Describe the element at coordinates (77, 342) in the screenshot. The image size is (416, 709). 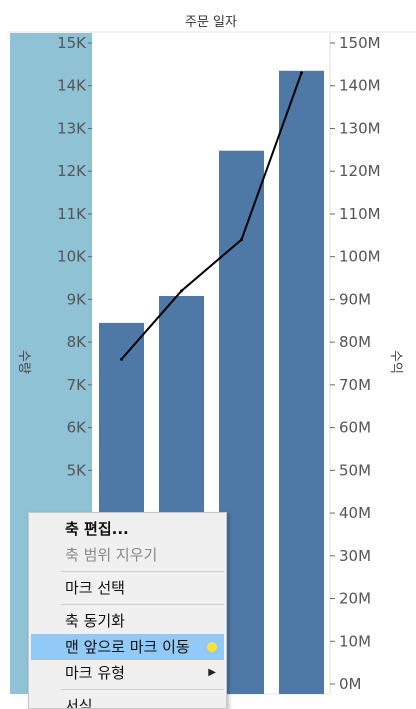
I see `left-axis-tick-label: 8K` at that location.